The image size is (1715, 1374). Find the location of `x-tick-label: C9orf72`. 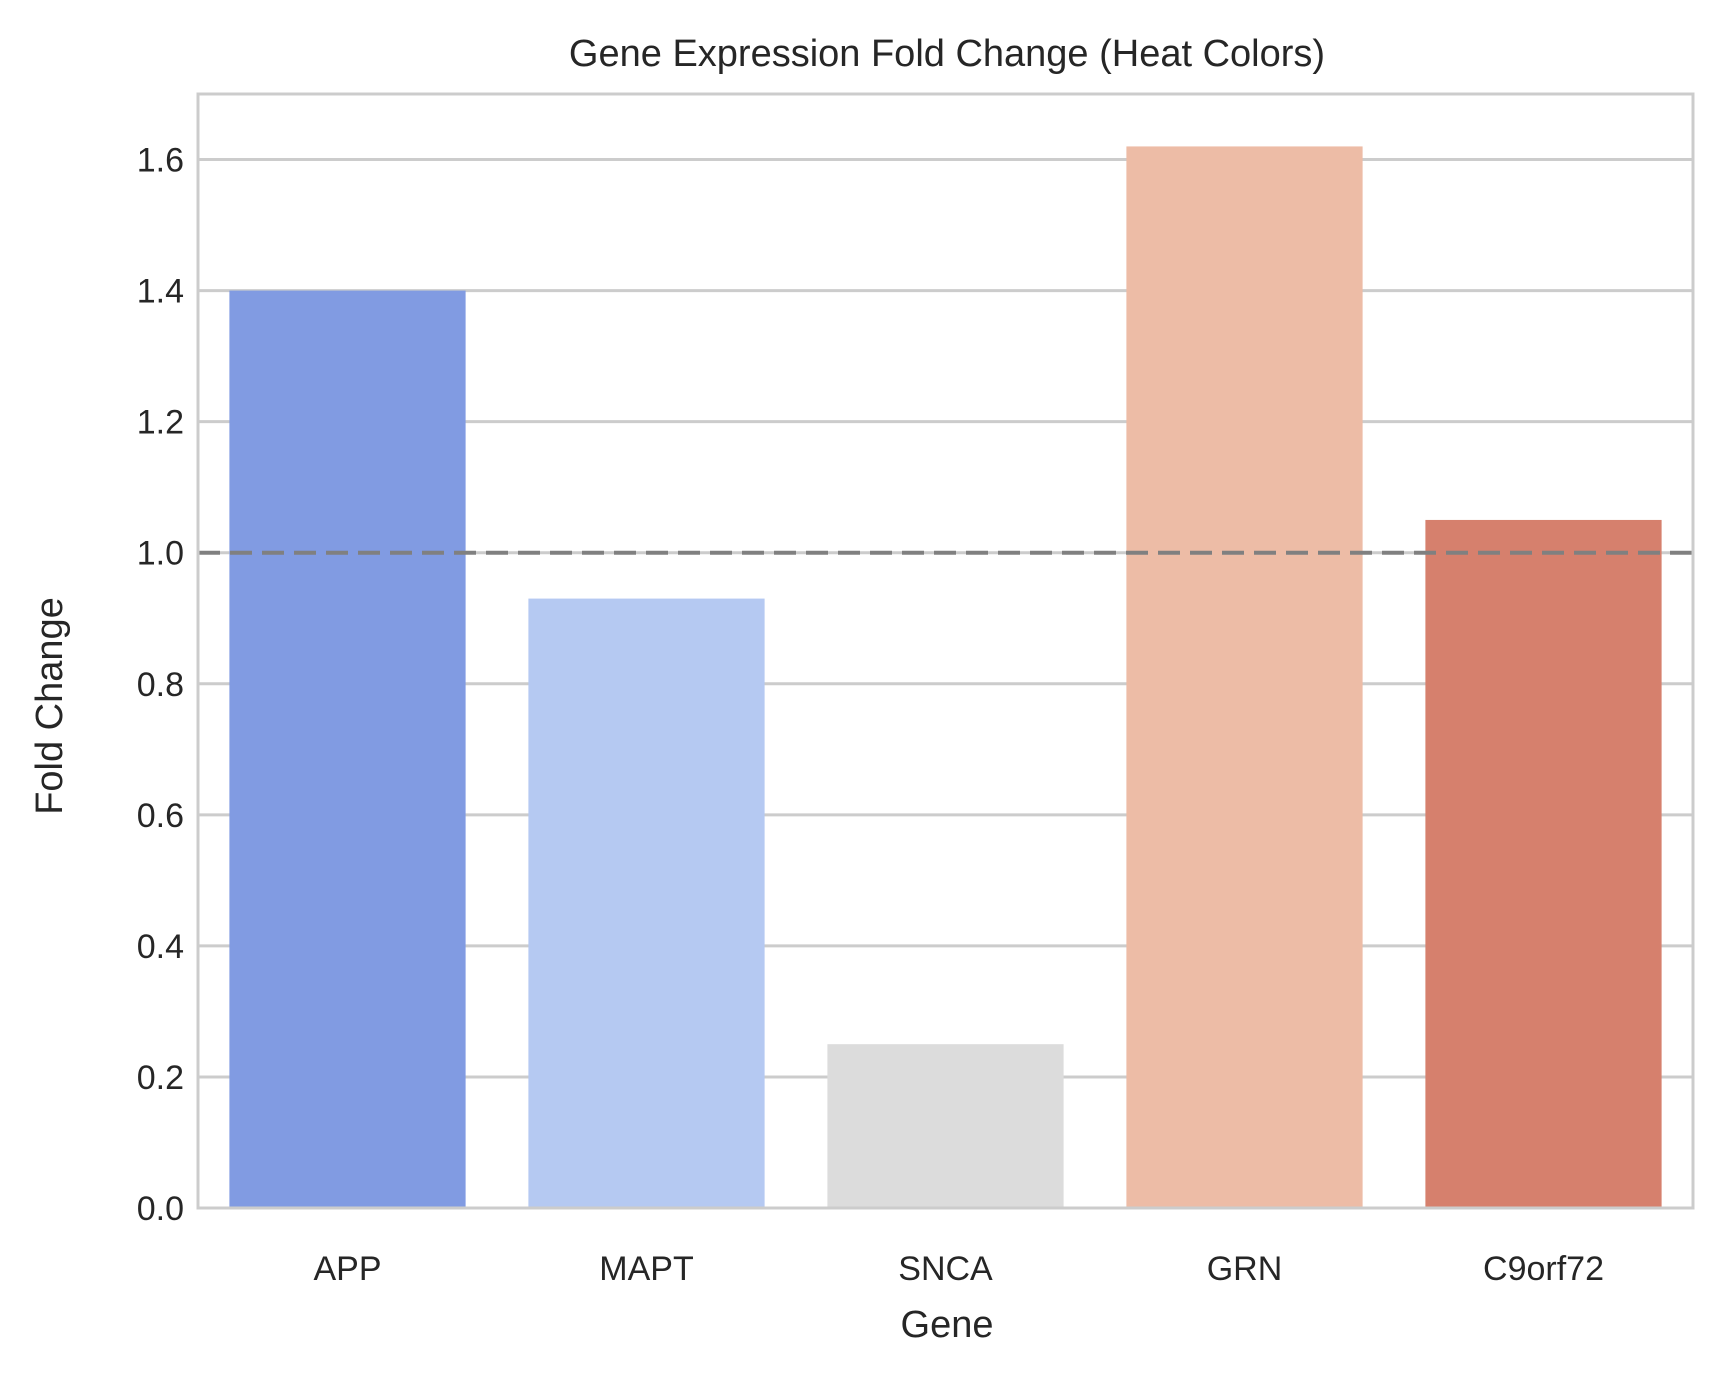

x-tick-label: C9orf72 is located at coordinates (1543, 1269).